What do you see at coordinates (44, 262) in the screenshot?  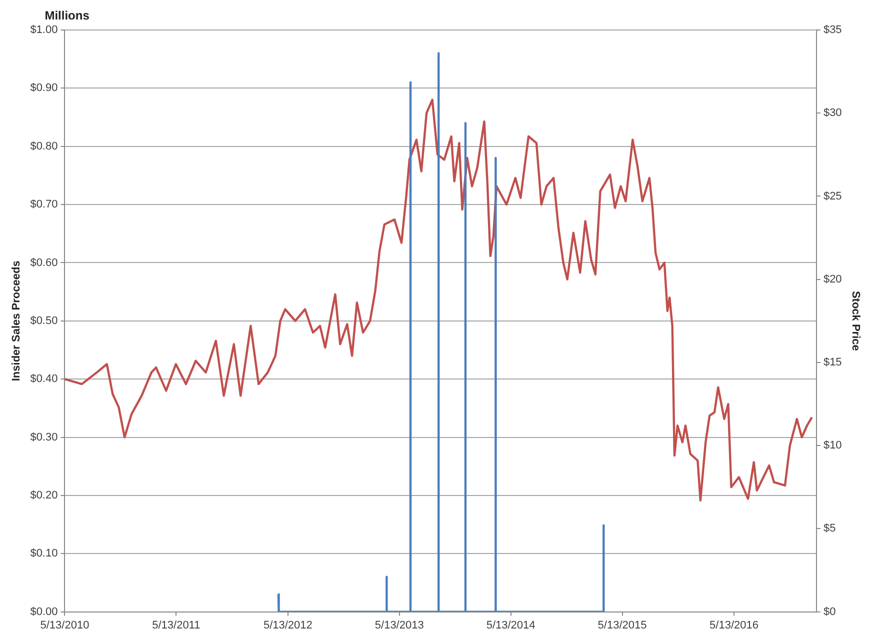 I see `y-tick-label: $0.60` at bounding box center [44, 262].